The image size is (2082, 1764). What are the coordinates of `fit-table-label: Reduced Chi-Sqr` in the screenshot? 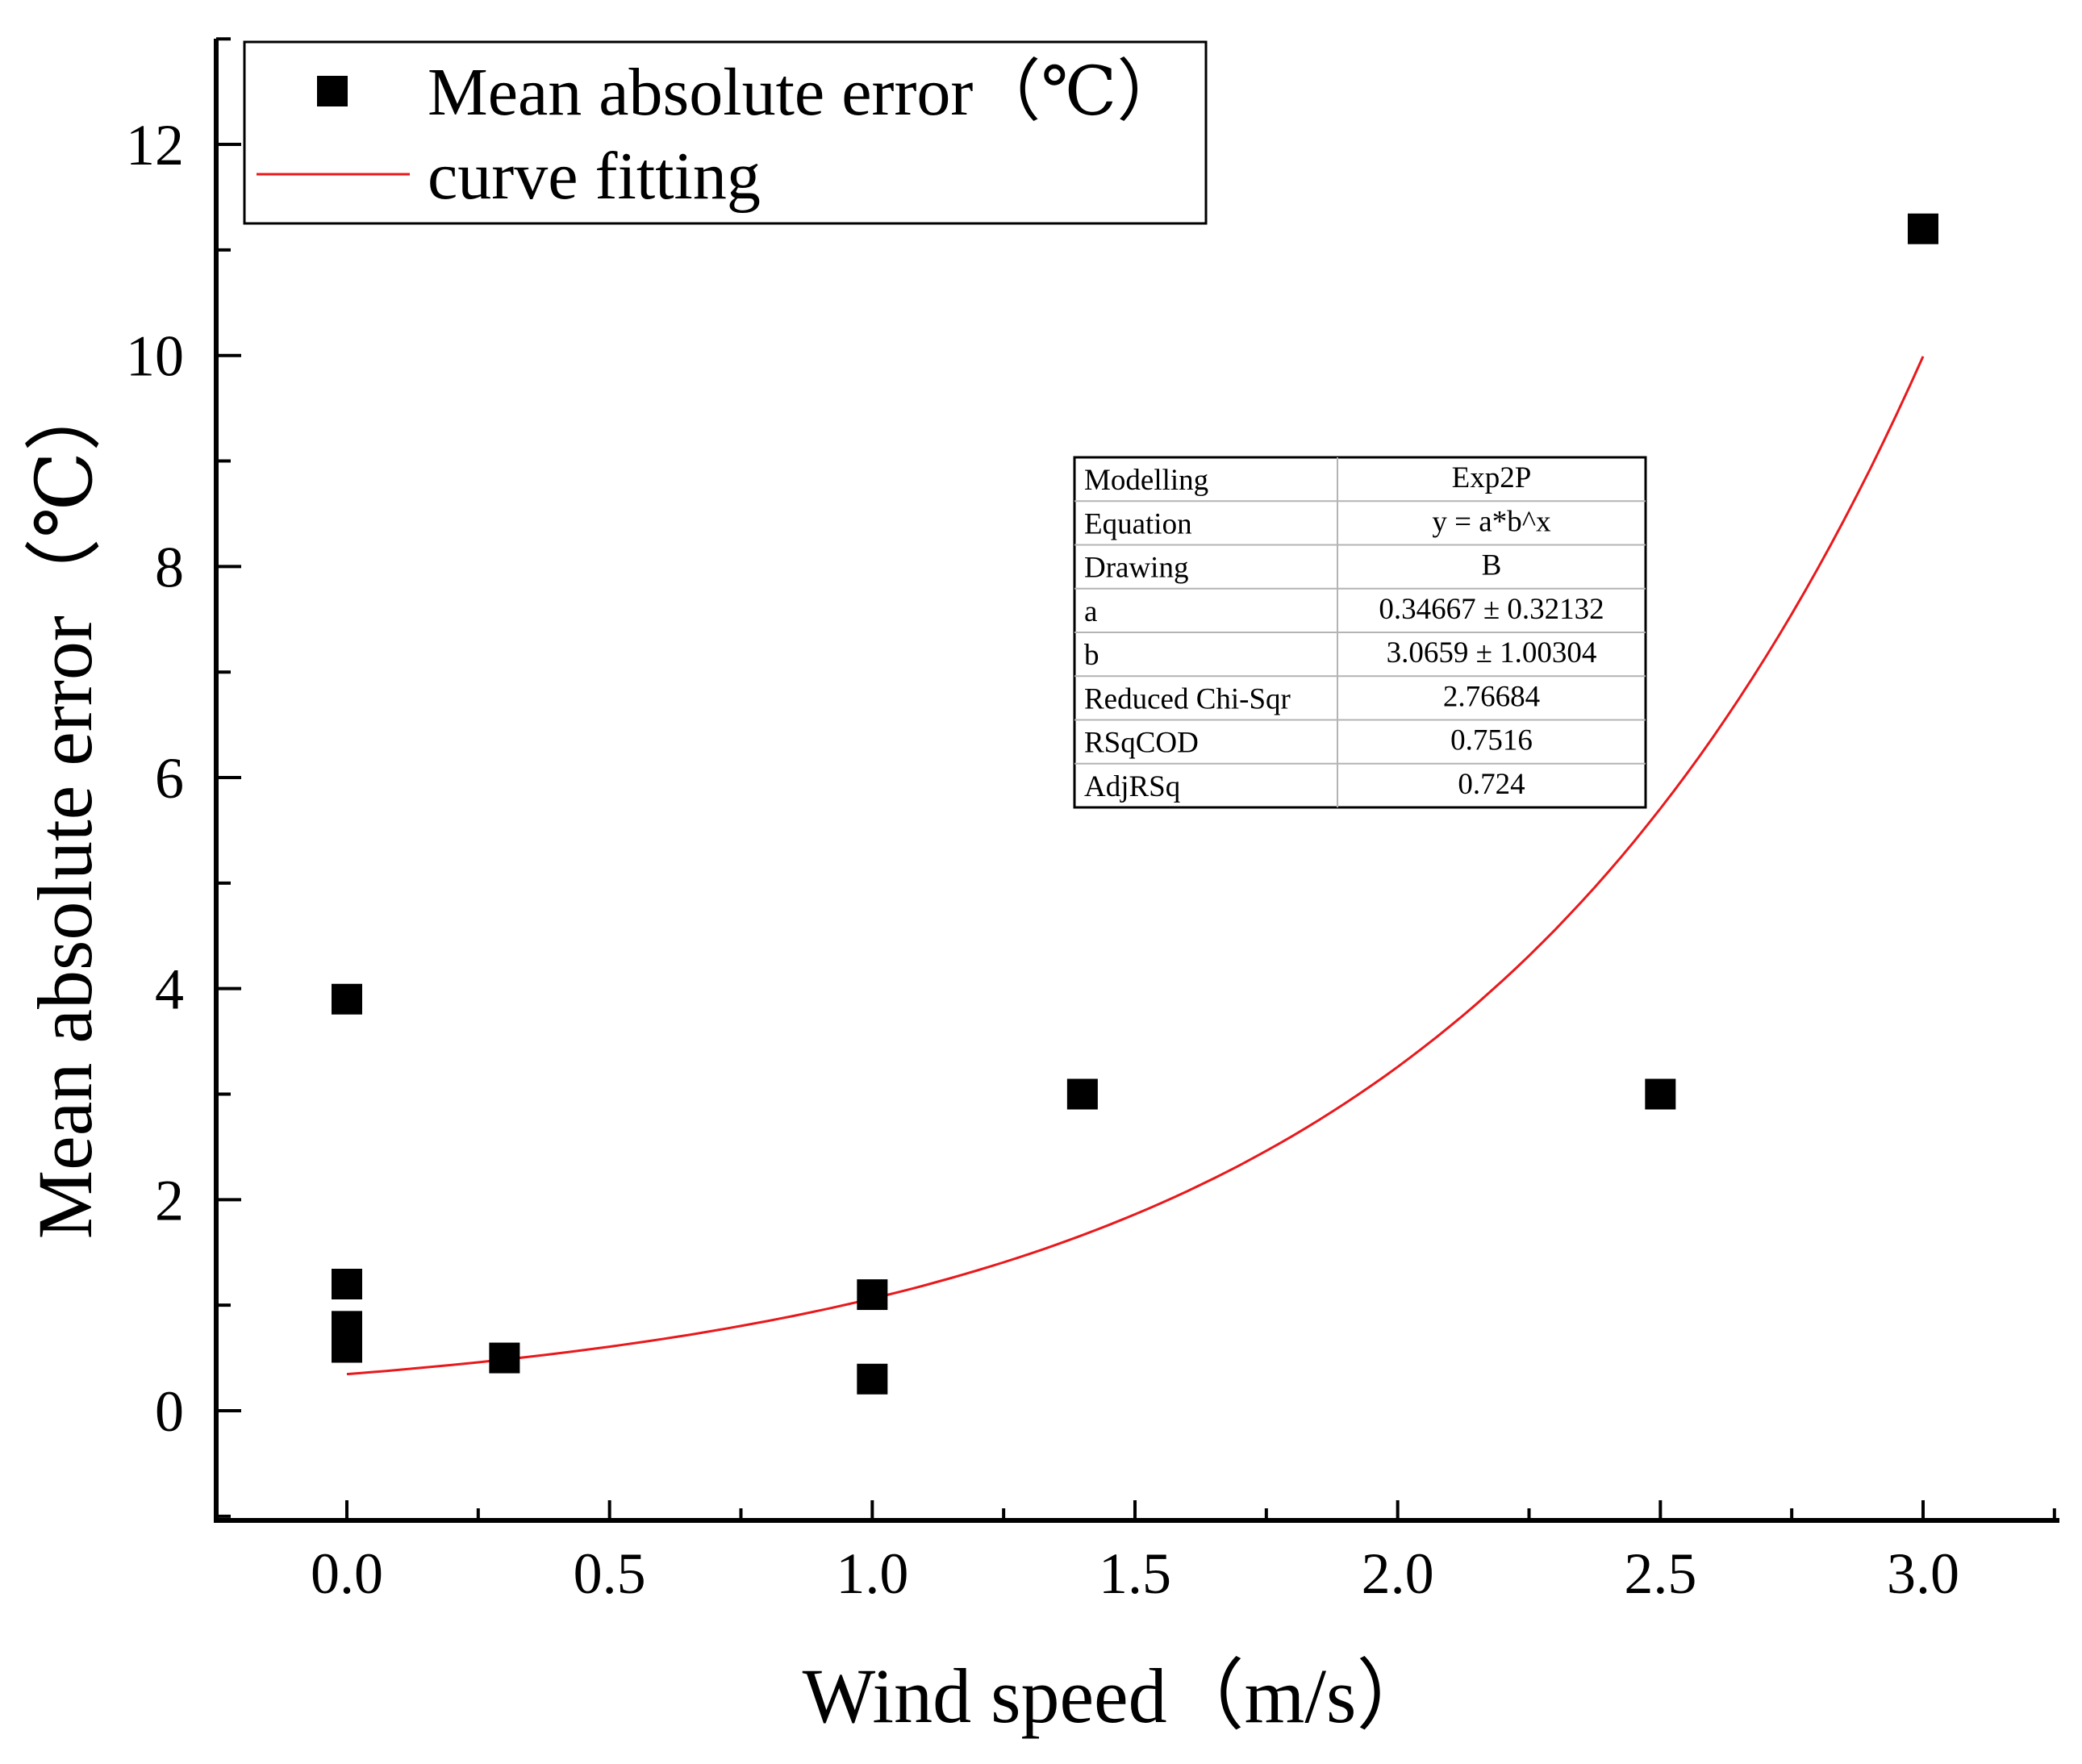 It's located at (1187, 699).